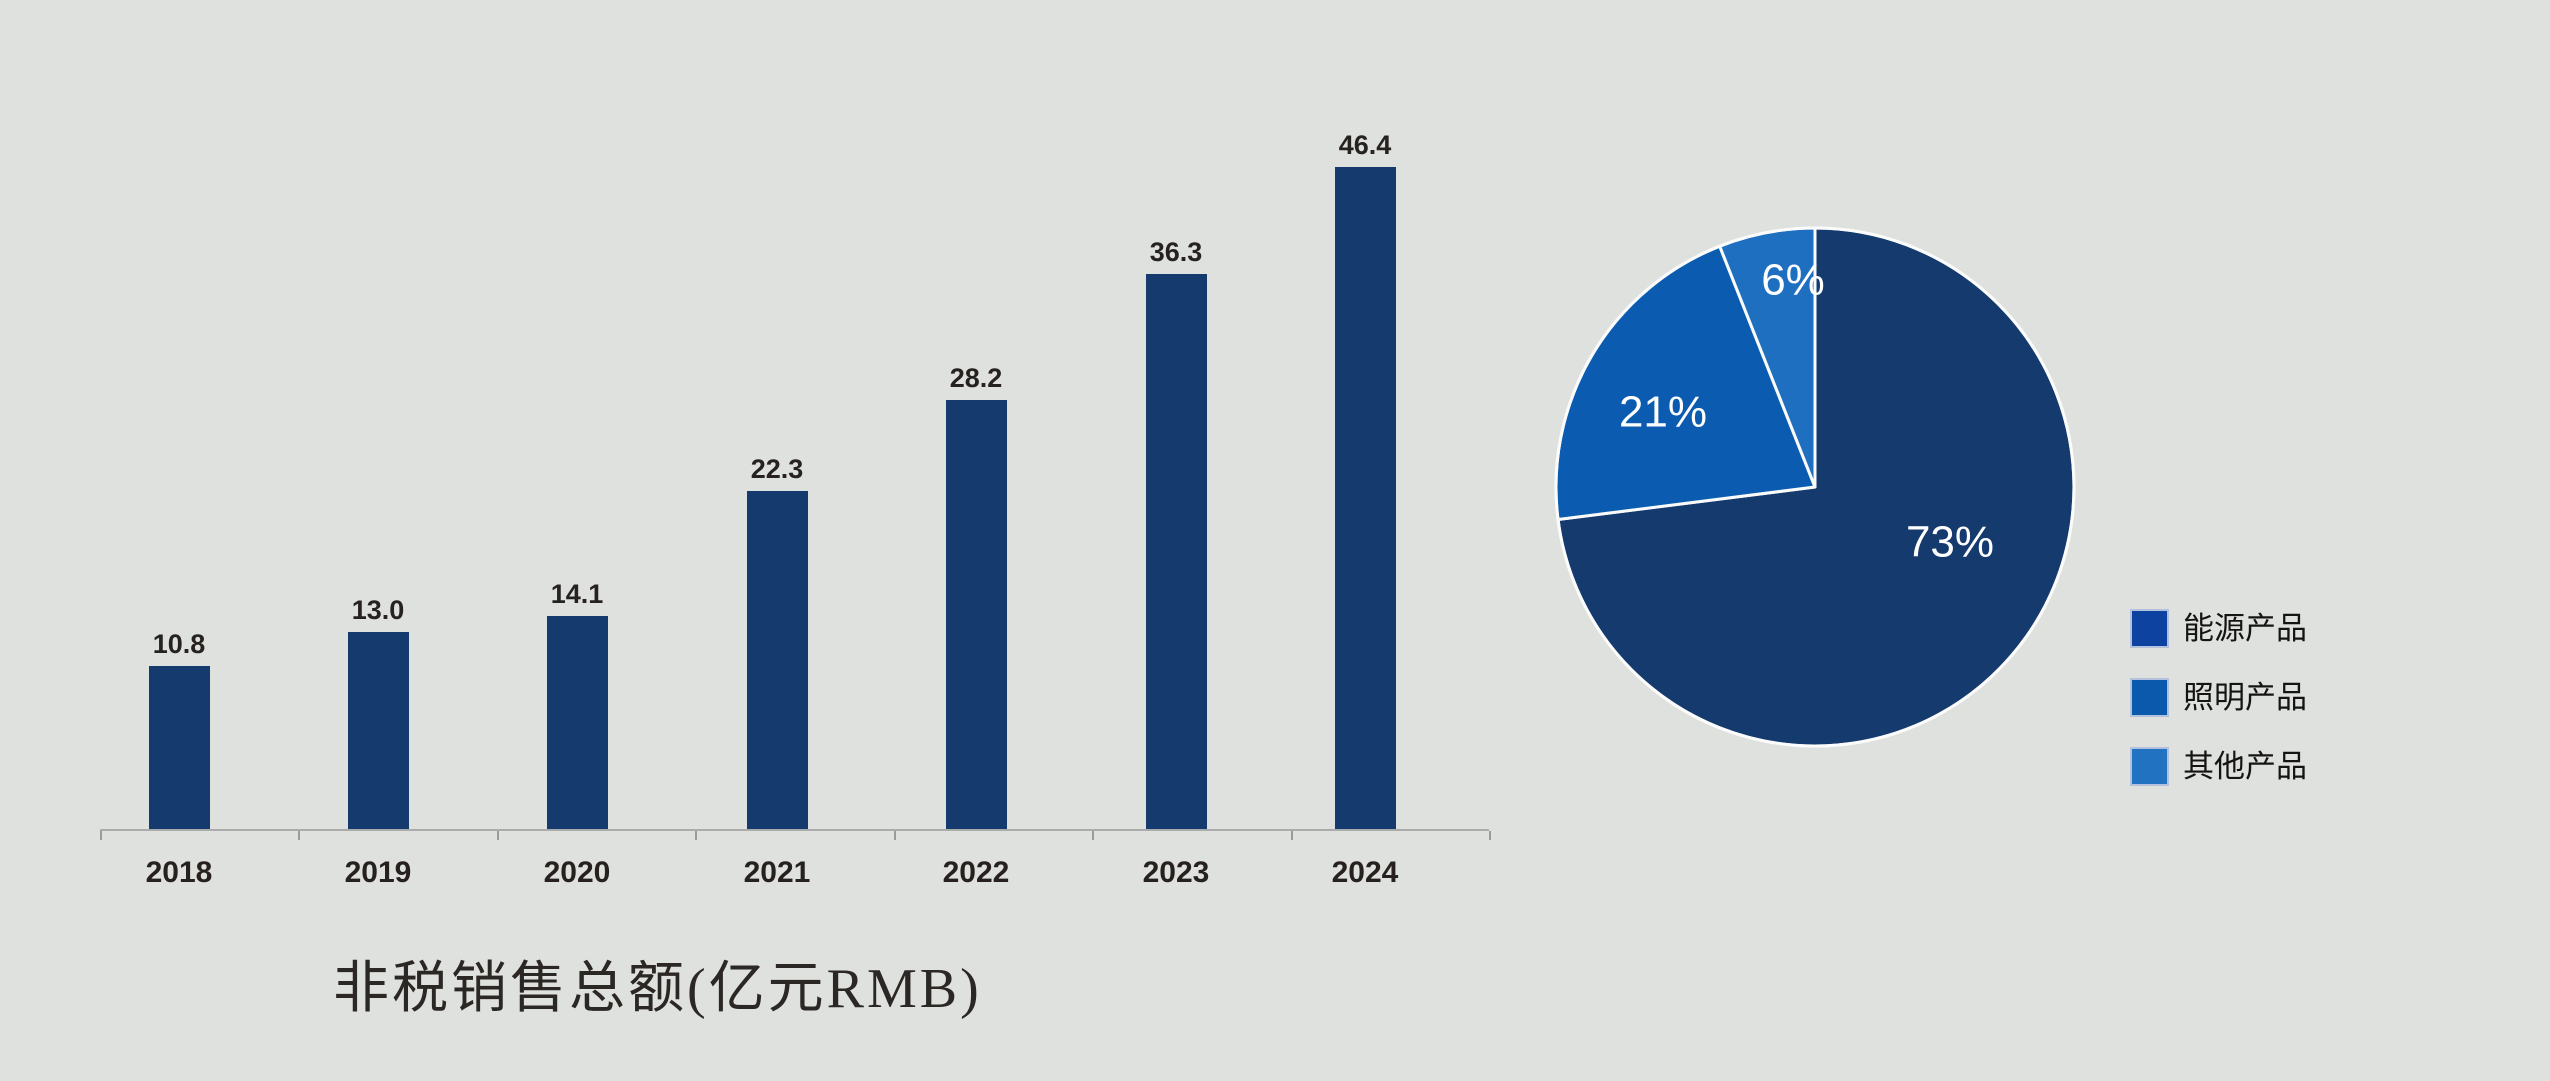  Describe the element at coordinates (976, 614) in the screenshot. I see `bar-2022` at that location.